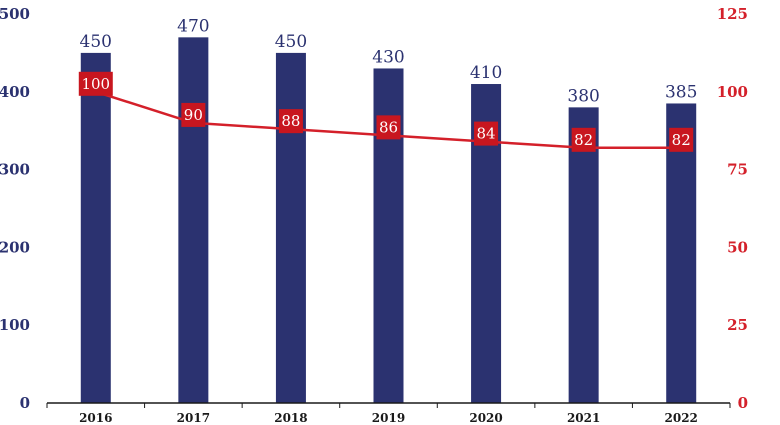  What do you see at coordinates (193, 418) in the screenshot?
I see `x-axis-tick-label: 2017` at bounding box center [193, 418].